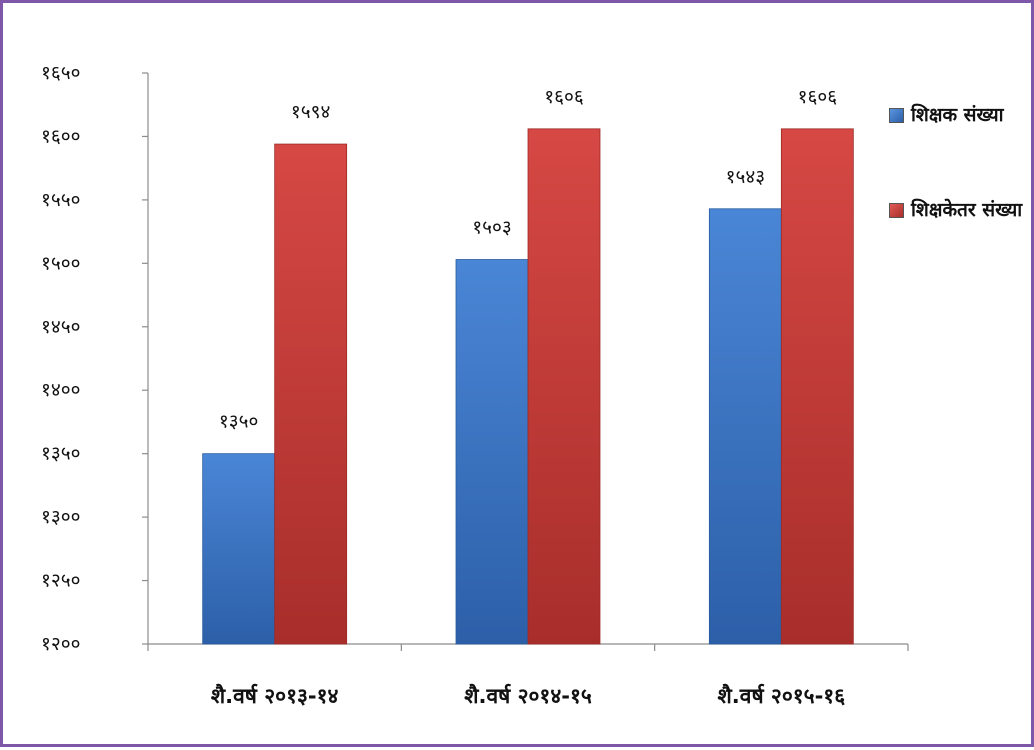  I want to click on legend-label-nonteachers: शिक्षकेतर संख्या, so click(967, 210).